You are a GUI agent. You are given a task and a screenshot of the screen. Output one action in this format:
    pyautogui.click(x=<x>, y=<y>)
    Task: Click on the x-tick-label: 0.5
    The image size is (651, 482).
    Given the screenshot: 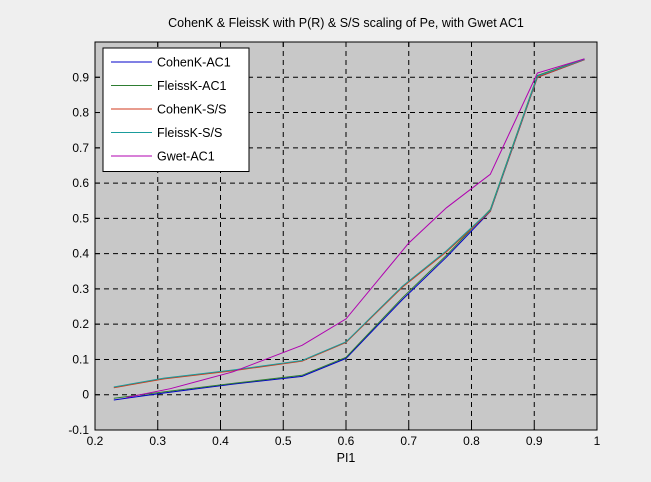 What is the action you would take?
    pyautogui.click(x=283, y=441)
    